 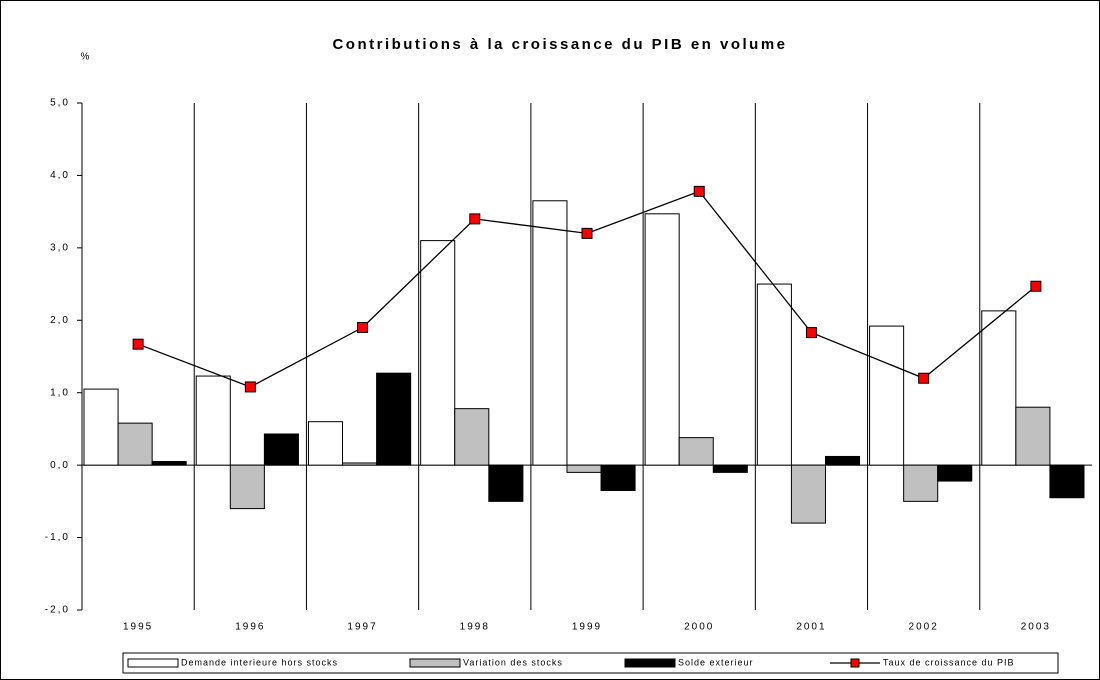 What do you see at coordinates (362, 627) in the screenshot?
I see `x-tick-label: 1997` at bounding box center [362, 627].